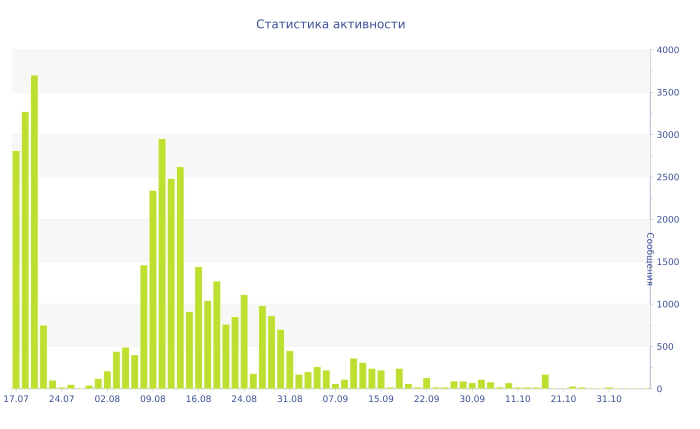 Image resolution: width=700 pixels, height=429 pixels. I want to click on y-tick-label: 2500, so click(668, 177).